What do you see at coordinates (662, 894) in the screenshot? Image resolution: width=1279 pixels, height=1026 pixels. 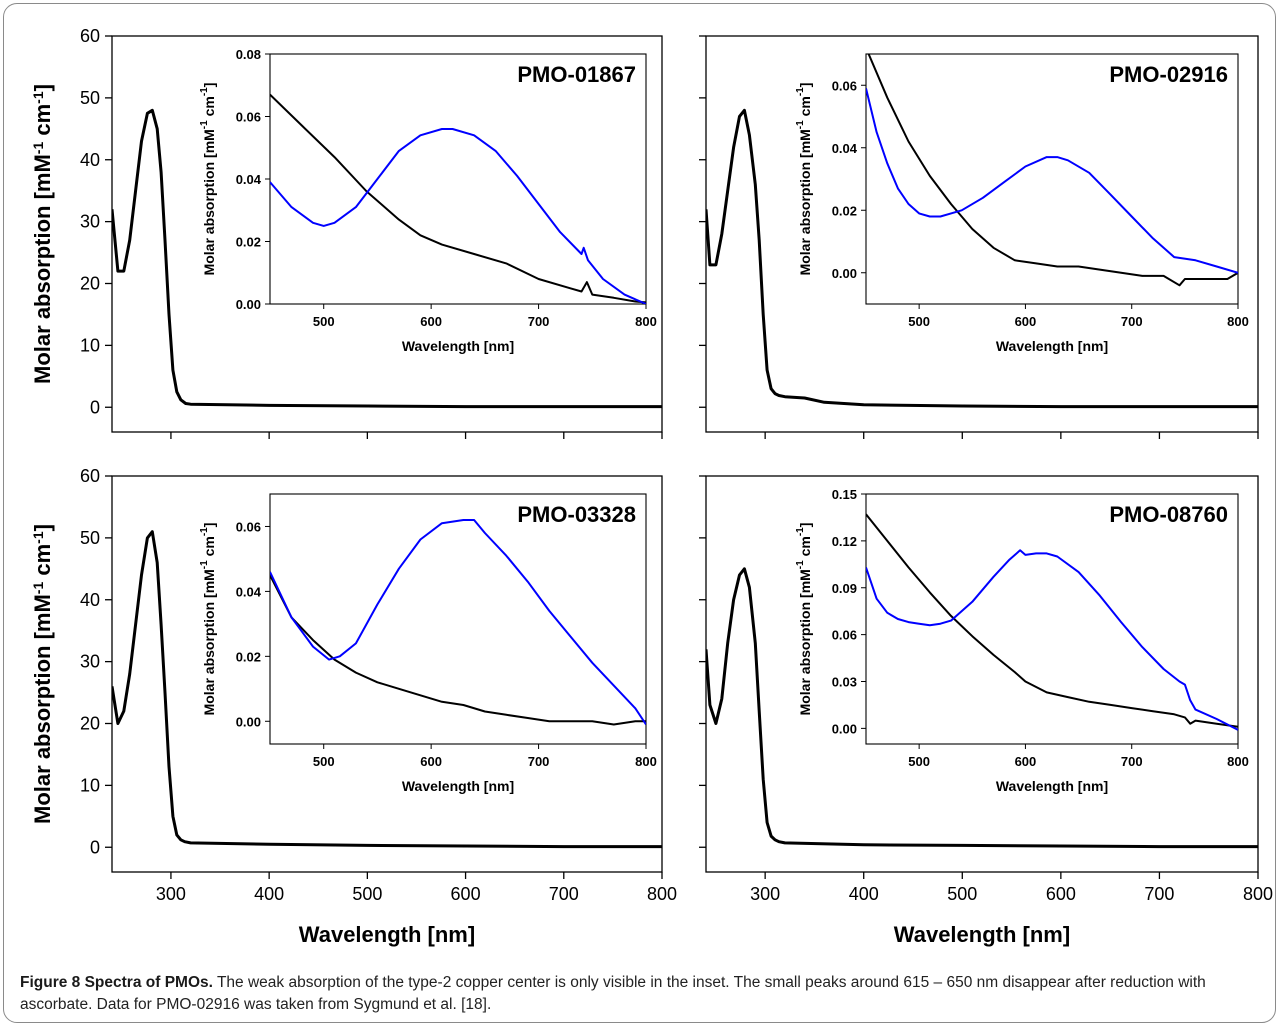 I see `x-tick-label: 800` at bounding box center [662, 894].